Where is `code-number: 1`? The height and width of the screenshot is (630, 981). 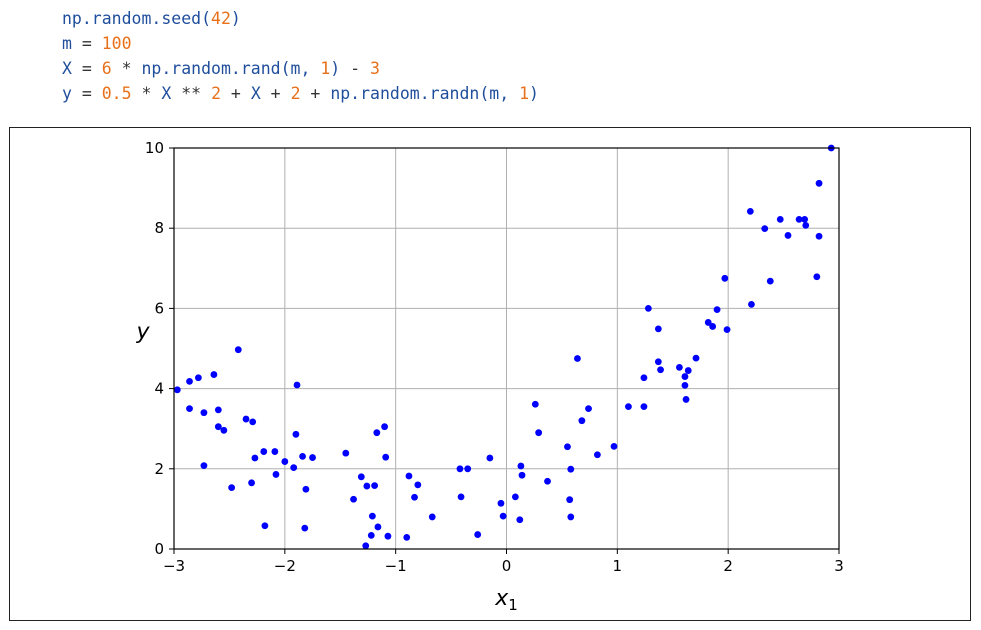
code-number: 1 is located at coordinates (325, 68).